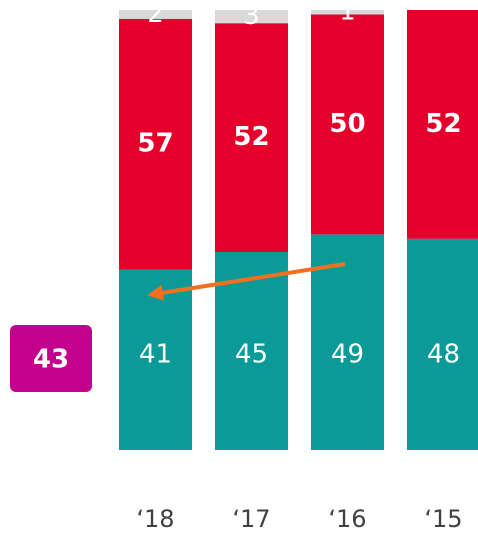  Describe the element at coordinates (443, 519) in the screenshot. I see `x-tick-label: ‘15` at that location.